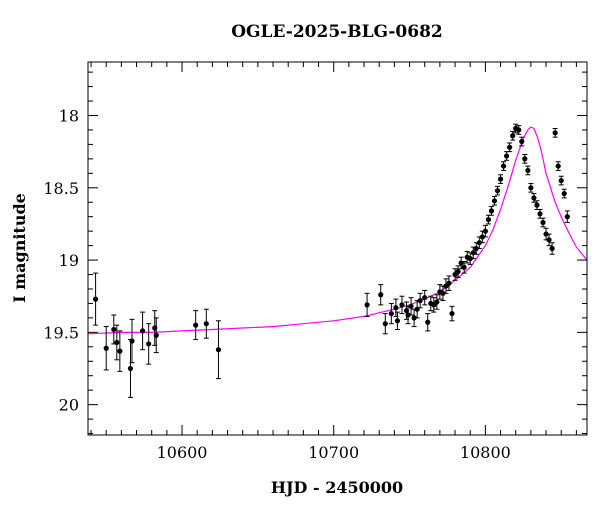 The height and width of the screenshot is (512, 600). I want to click on x-tick-label: 10700, so click(333, 452).